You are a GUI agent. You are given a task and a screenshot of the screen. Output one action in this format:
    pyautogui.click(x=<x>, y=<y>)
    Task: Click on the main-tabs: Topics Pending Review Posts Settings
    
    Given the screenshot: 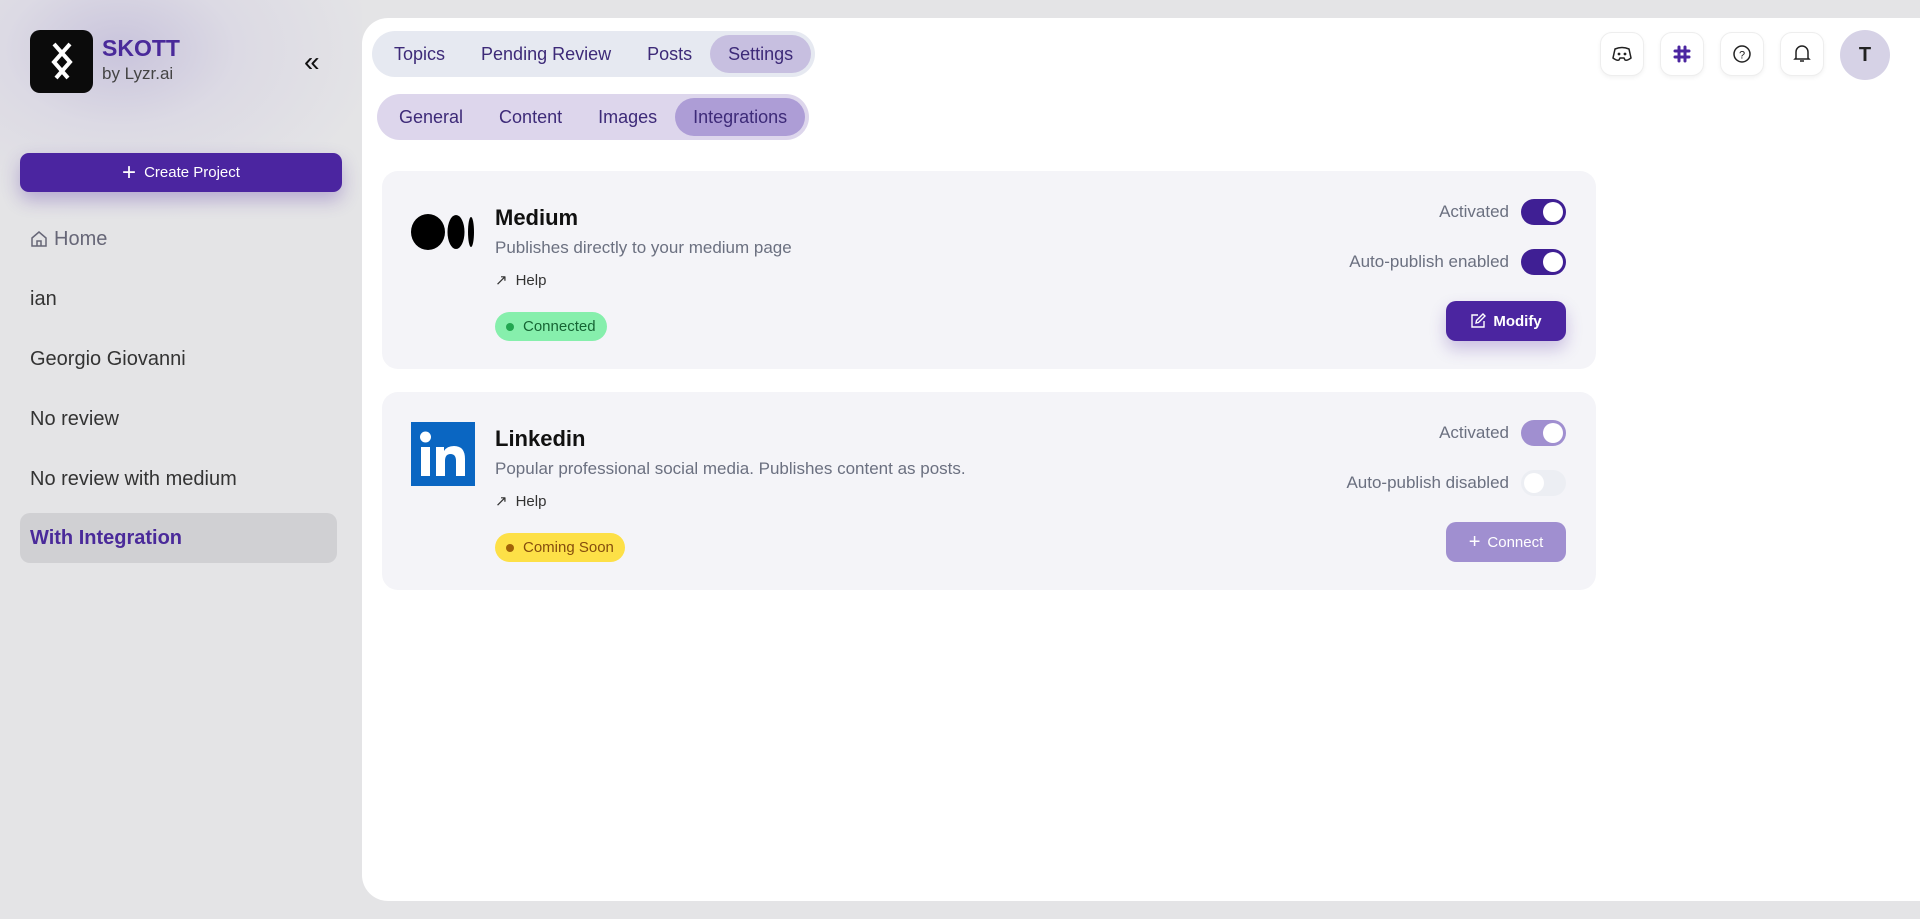 What is the action you would take?
    pyautogui.click(x=594, y=54)
    